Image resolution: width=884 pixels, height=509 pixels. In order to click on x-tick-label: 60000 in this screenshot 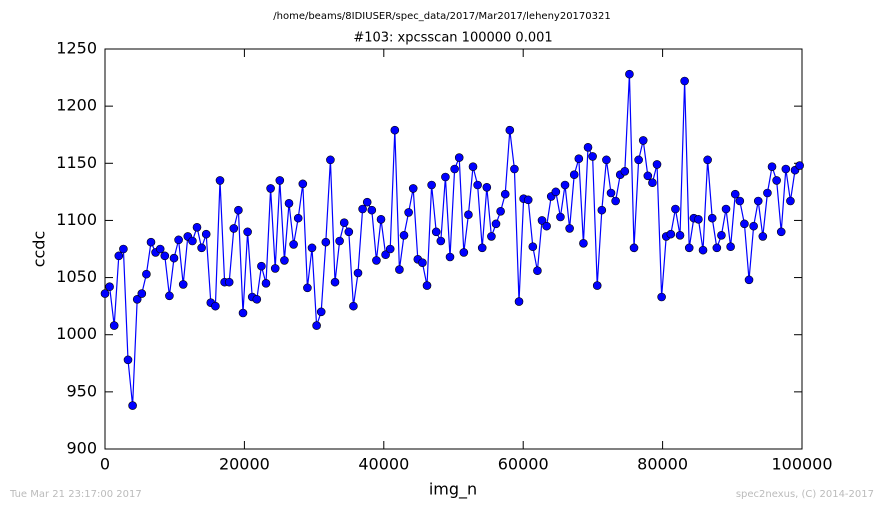, I will do `click(523, 464)`.